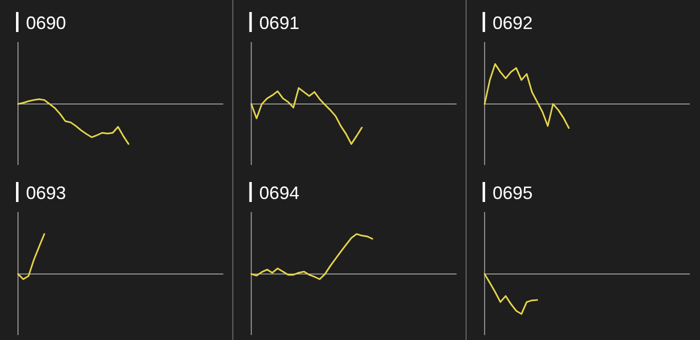 The width and height of the screenshot is (700, 340). What do you see at coordinates (512, 23) in the screenshot?
I see `chart-title: 0692` at bounding box center [512, 23].